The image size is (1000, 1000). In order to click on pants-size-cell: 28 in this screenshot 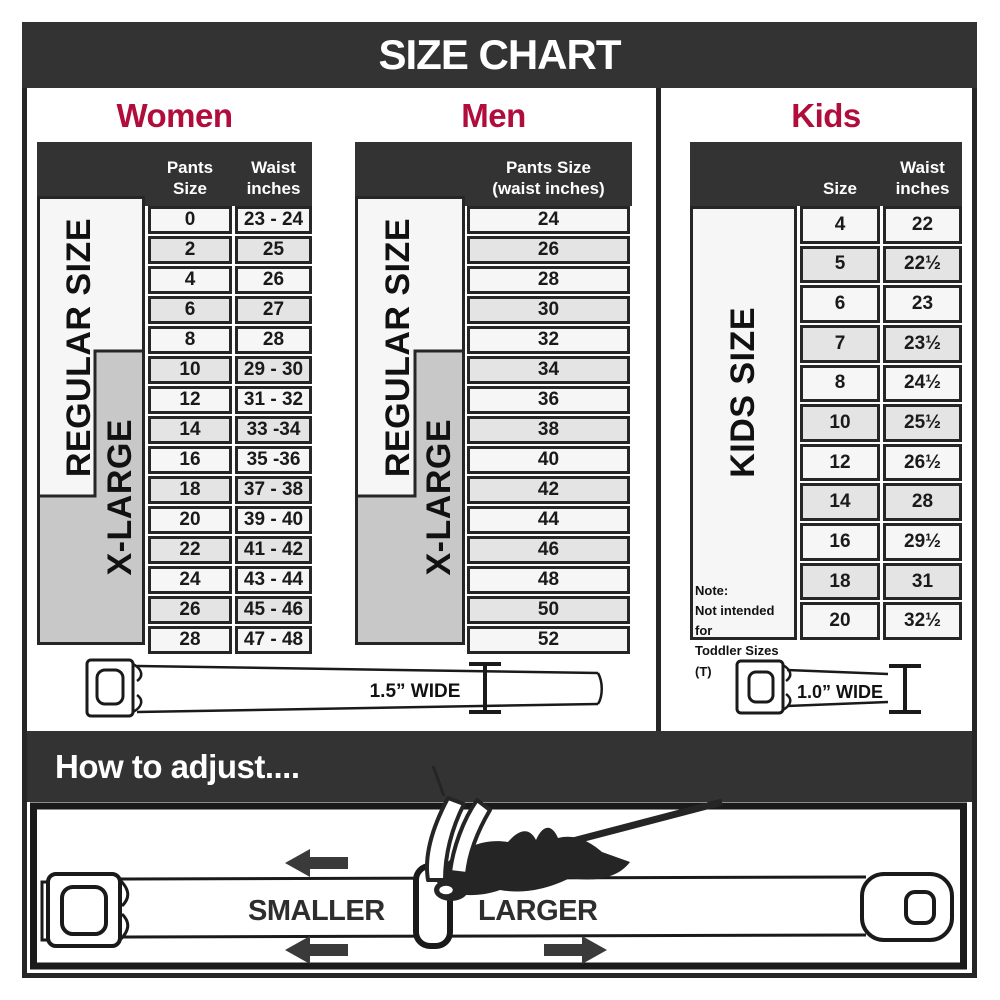, I will do `click(190, 640)`.